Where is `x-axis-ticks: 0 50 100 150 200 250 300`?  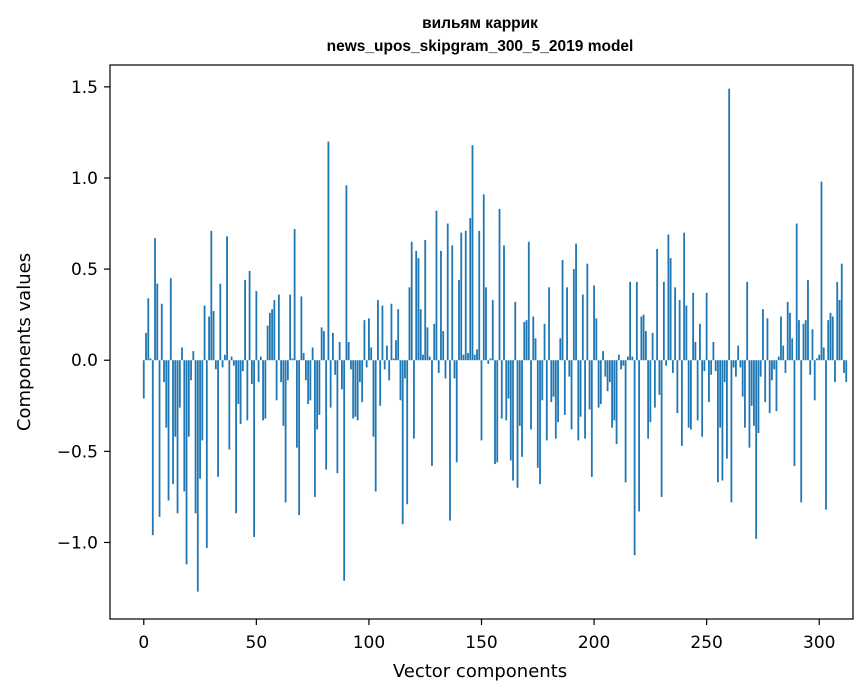 x-axis-ticks: 0 50 100 150 200 250 300 is located at coordinates (486, 636).